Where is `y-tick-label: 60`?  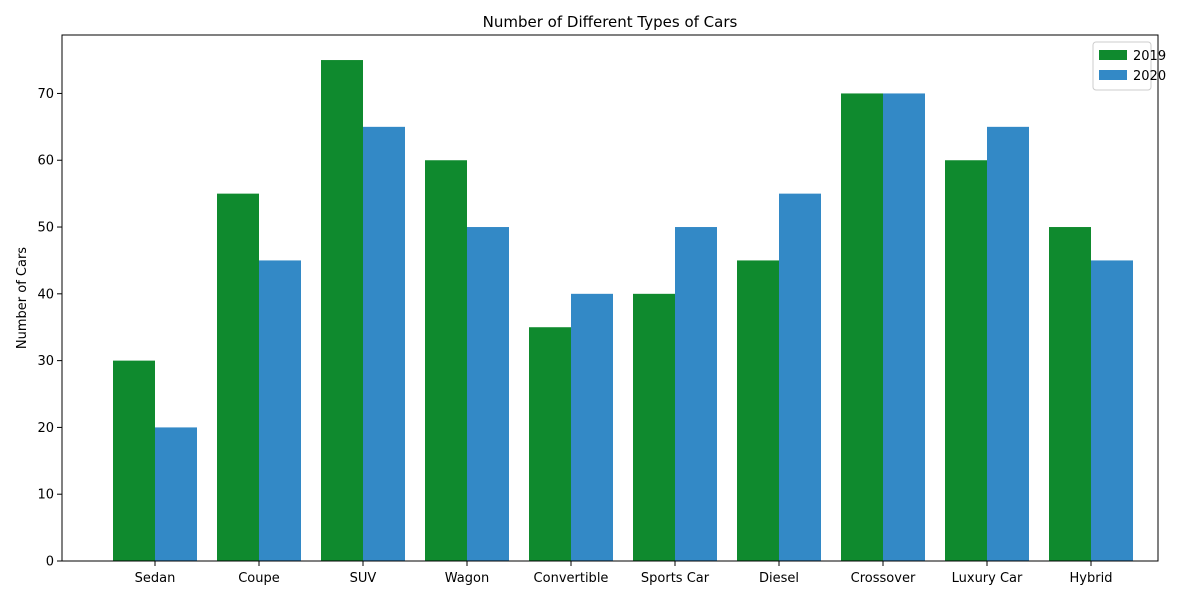 y-tick-label: 60 is located at coordinates (45, 161).